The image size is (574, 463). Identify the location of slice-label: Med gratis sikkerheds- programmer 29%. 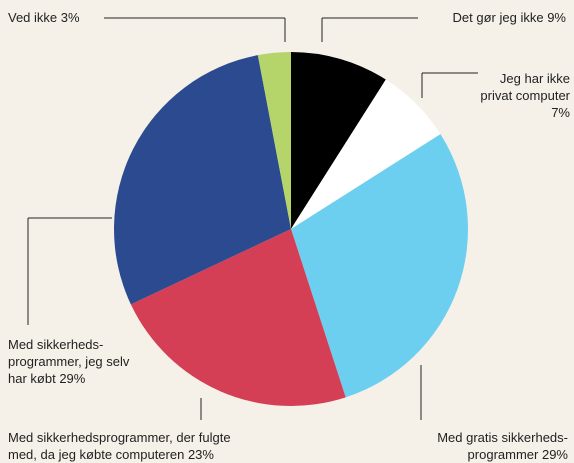
(502, 446).